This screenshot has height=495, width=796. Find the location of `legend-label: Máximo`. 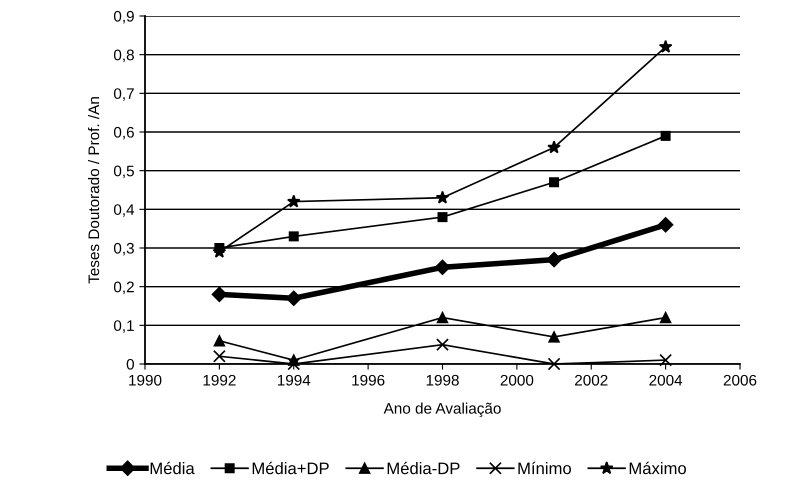

legend-label: Máximo is located at coordinates (658, 468).